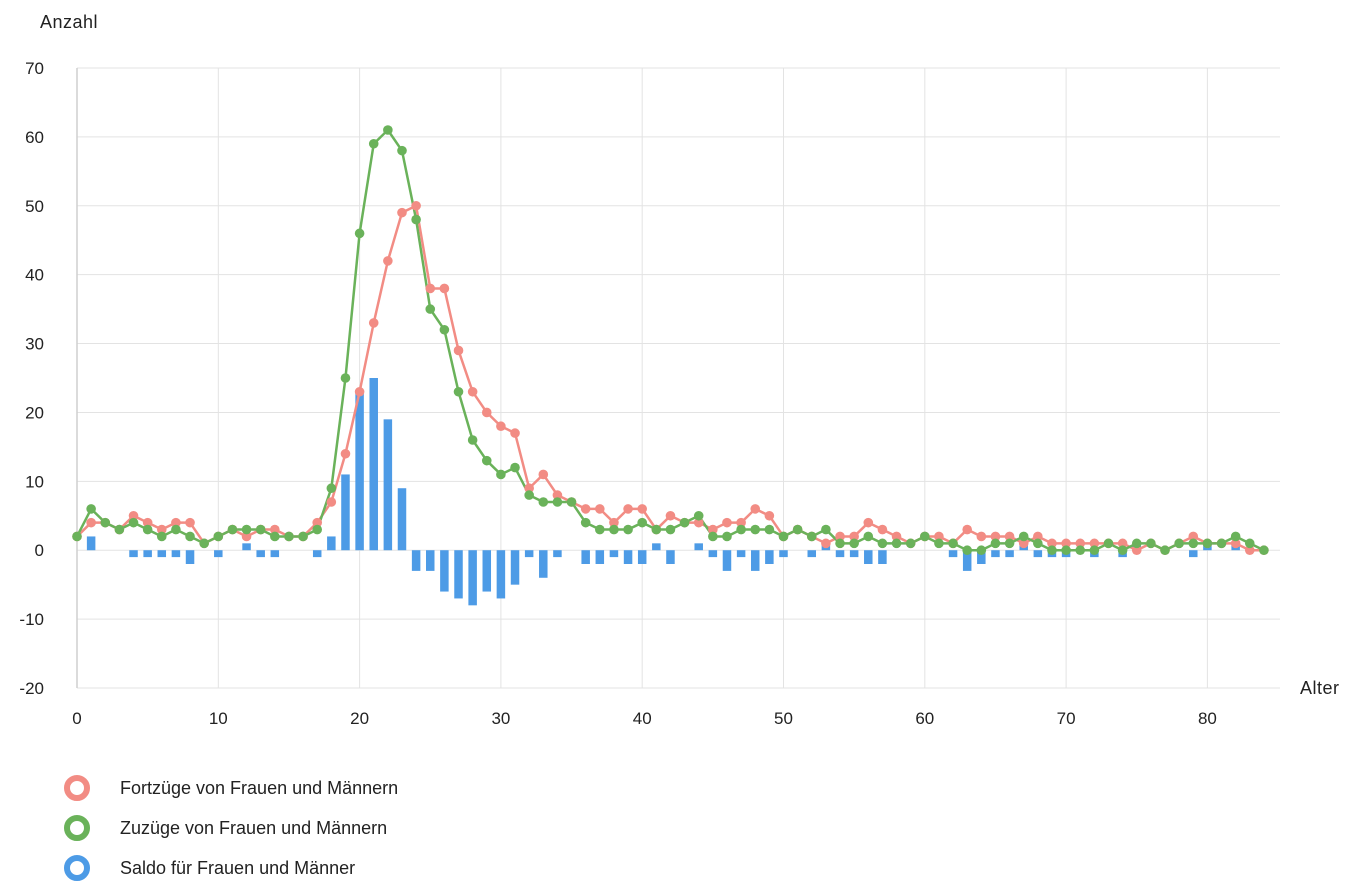 This screenshot has height=888, width=1368. I want to click on legend-item-fortzuege: Fortzüge von Frauen und Männern, so click(231, 788).